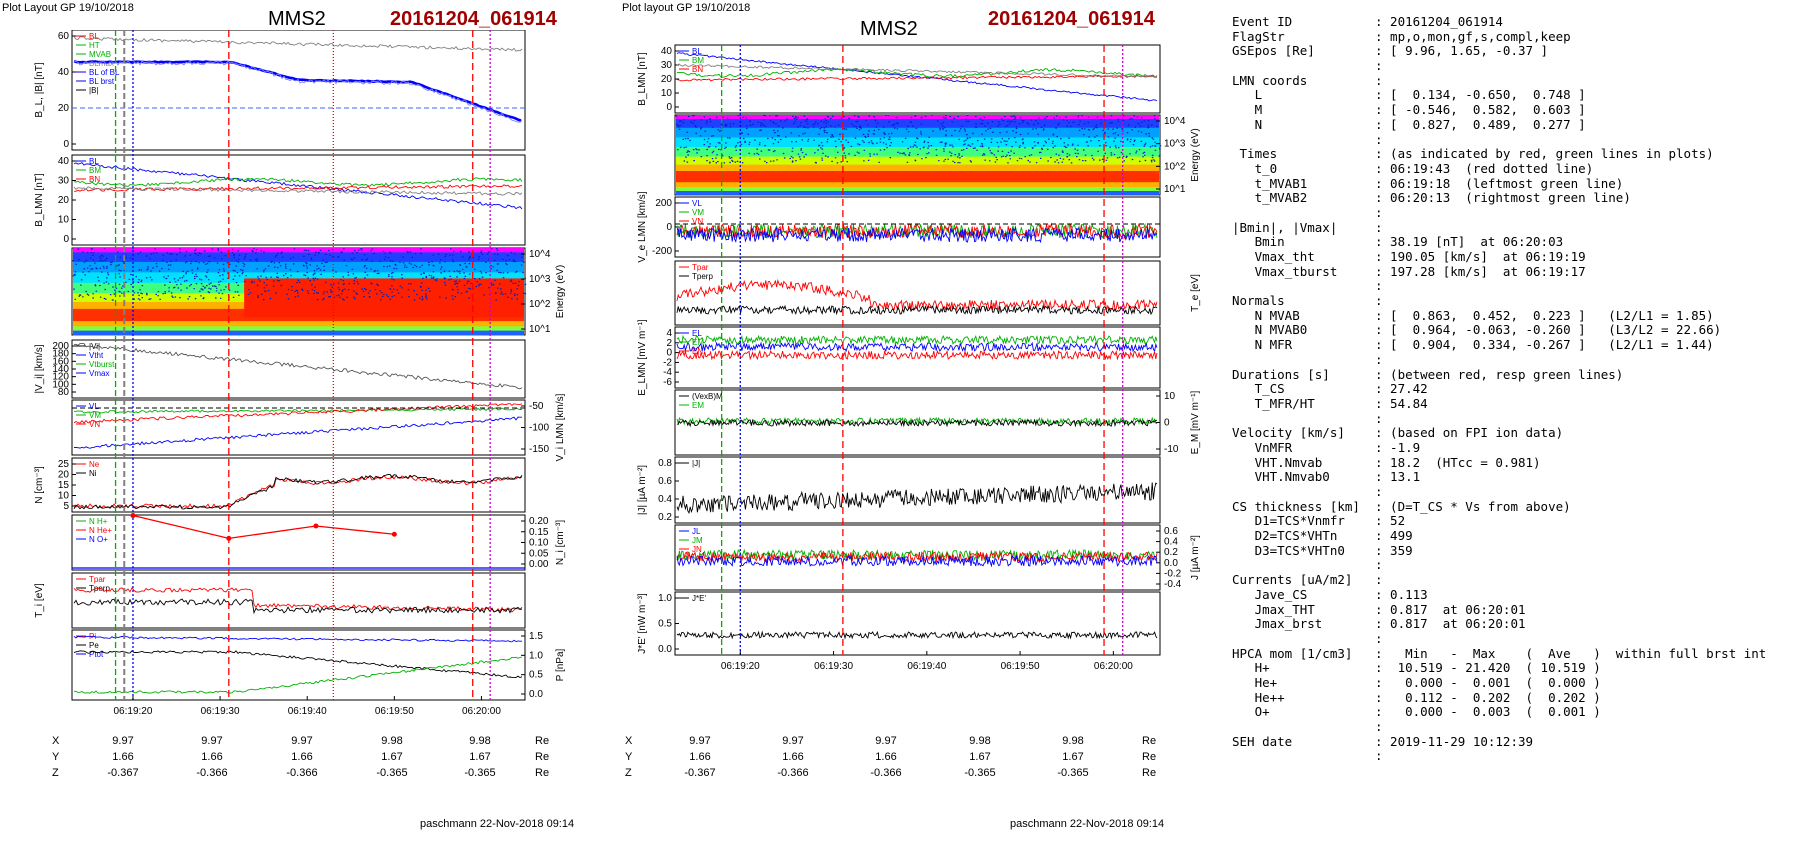 The width and height of the screenshot is (1804, 841). I want to click on info-line: D3=TCS*VHTn0 : 359, so click(1322, 550).